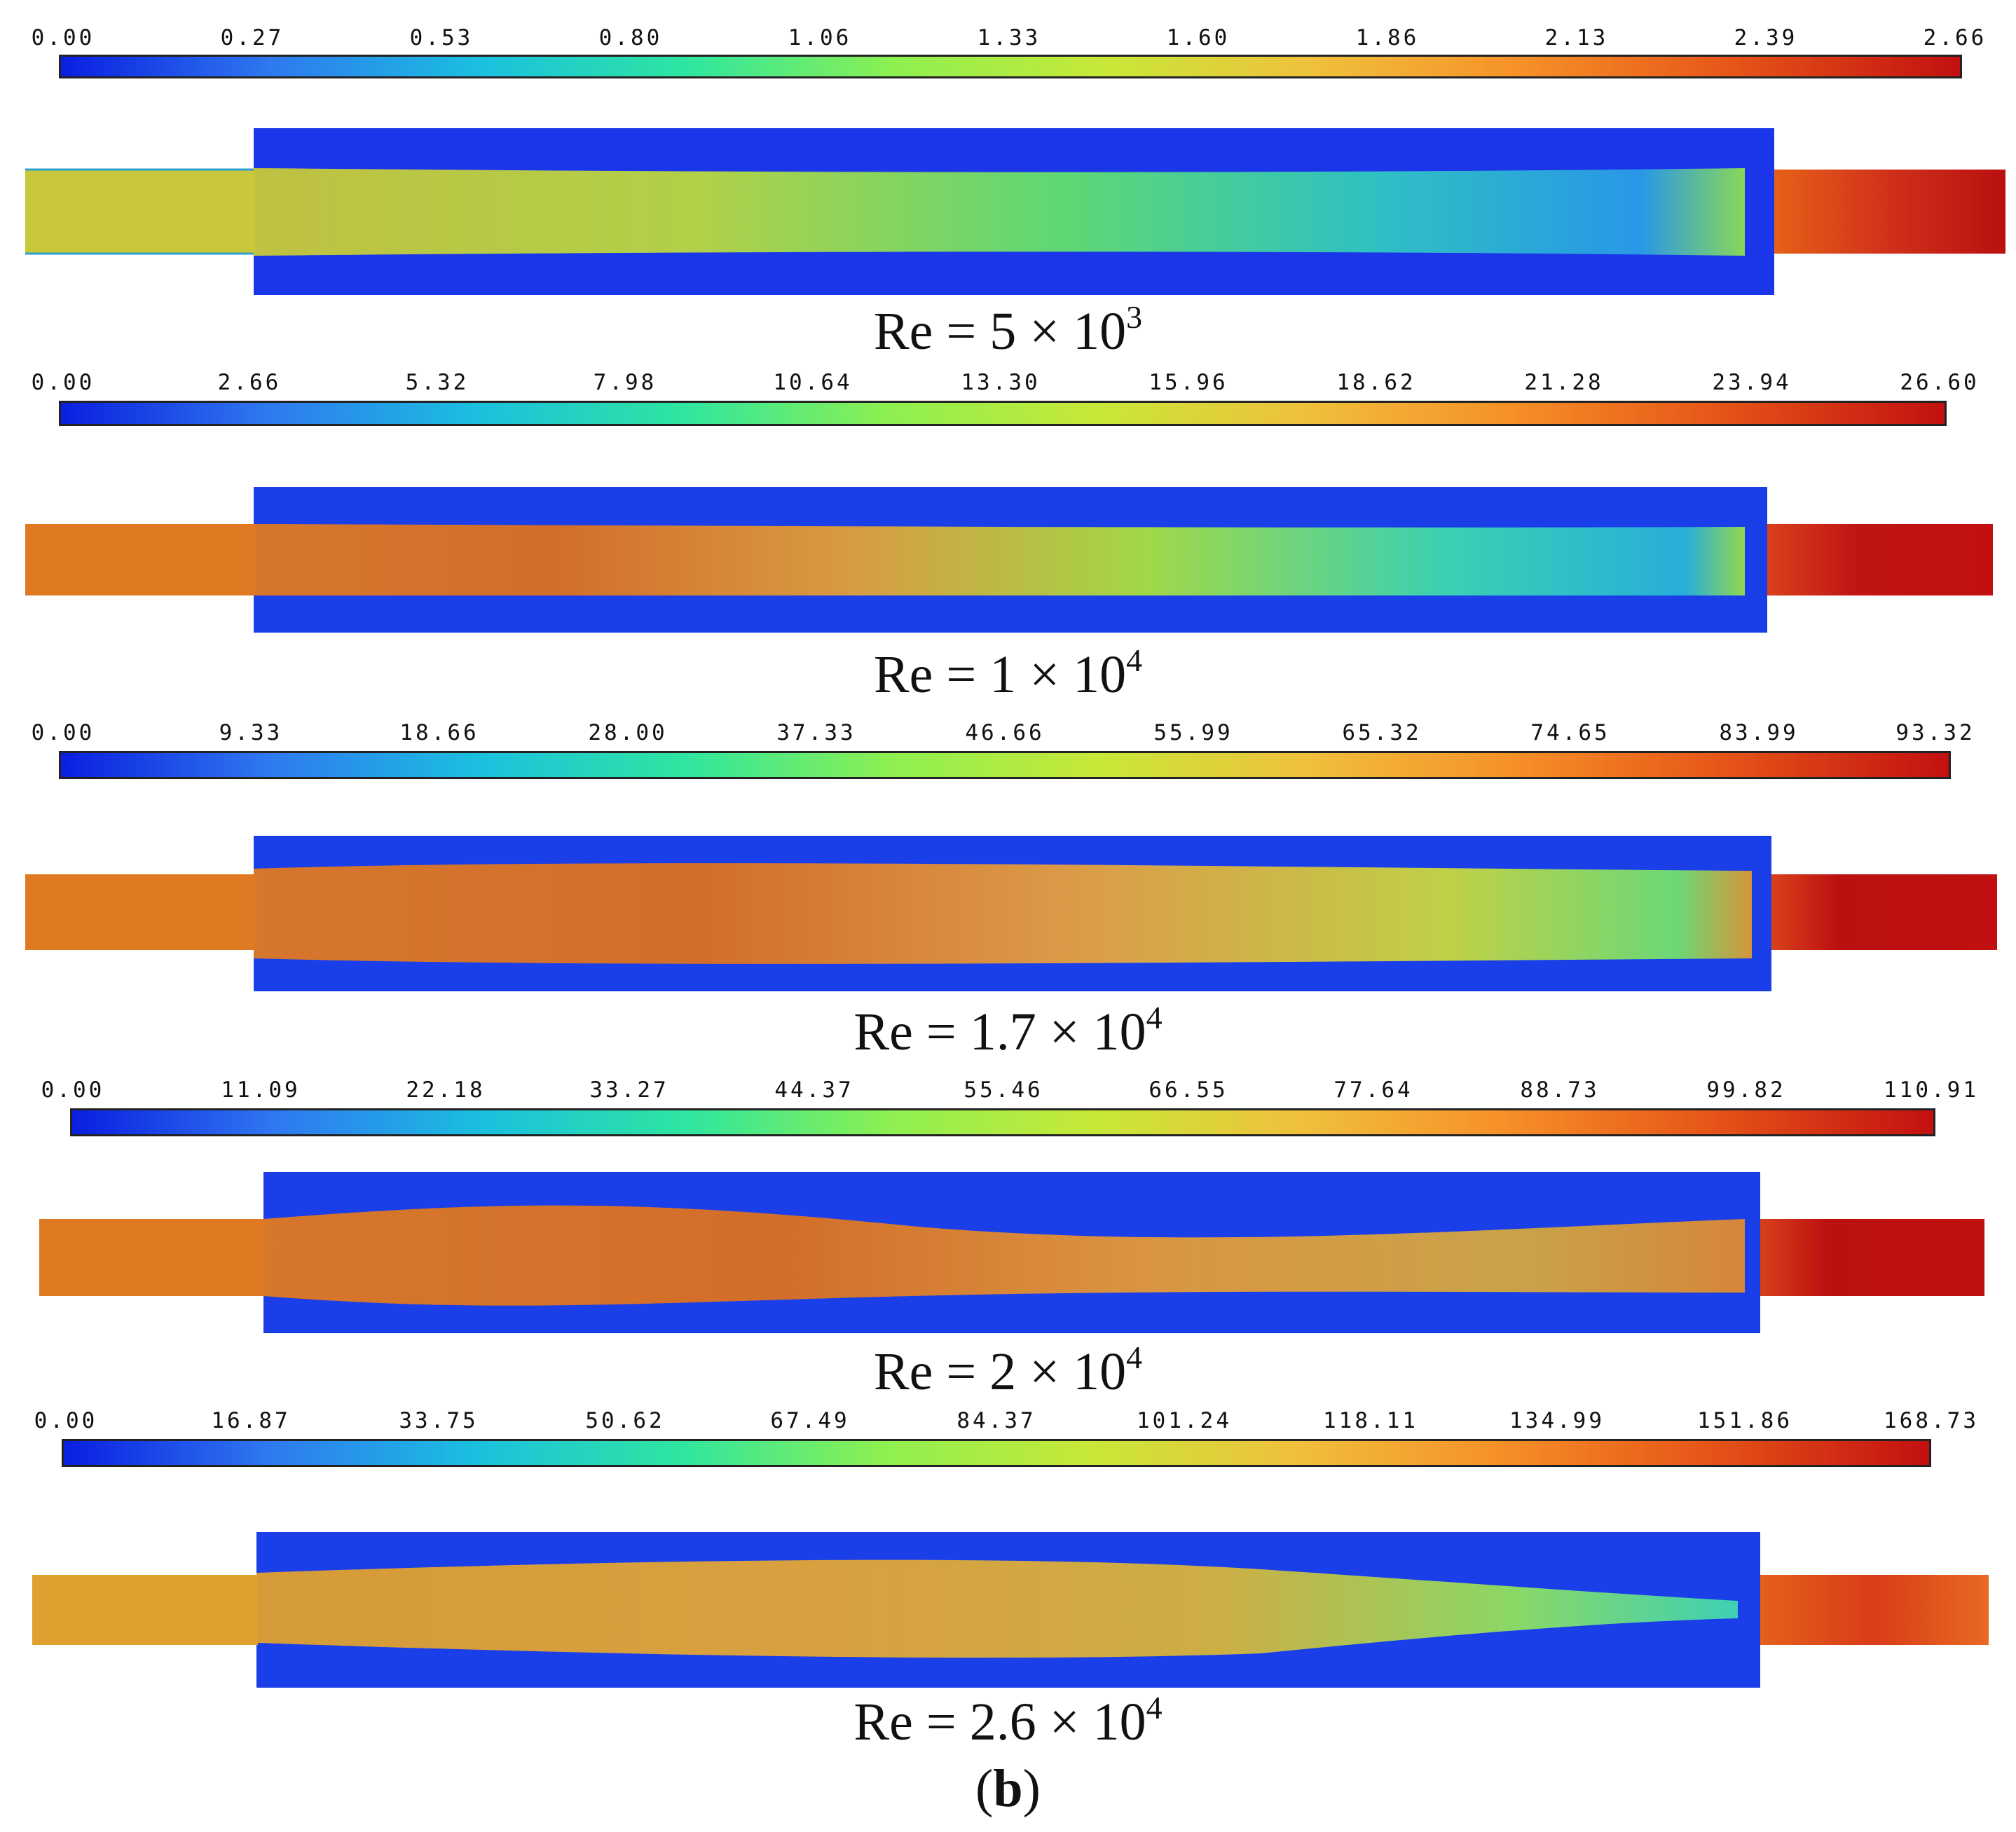 The height and width of the screenshot is (1832, 2016). I want to click on colorbar-tick-label: 50.62, so click(625, 1420).